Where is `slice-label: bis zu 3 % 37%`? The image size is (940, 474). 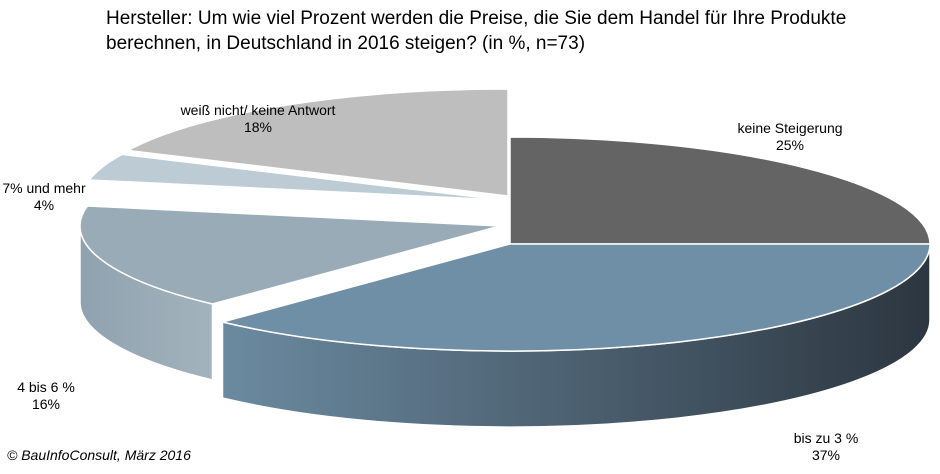
slice-label: bis zu 3 % 37% is located at coordinates (826, 446).